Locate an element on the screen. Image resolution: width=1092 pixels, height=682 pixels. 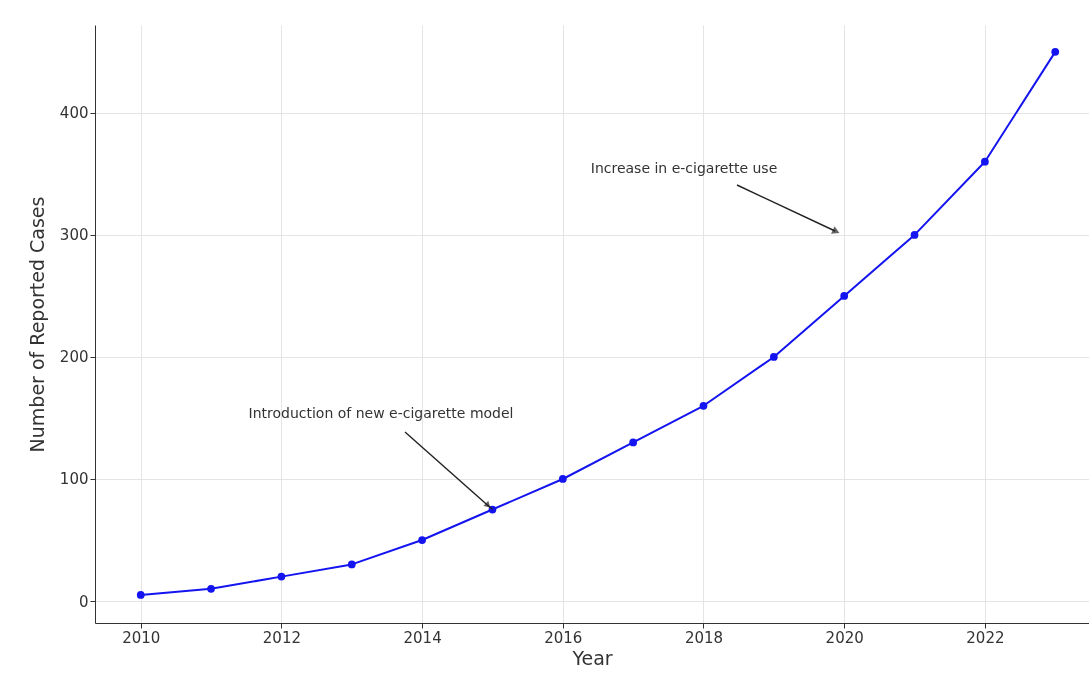
x-axis-title: Year is located at coordinates (592, 657).